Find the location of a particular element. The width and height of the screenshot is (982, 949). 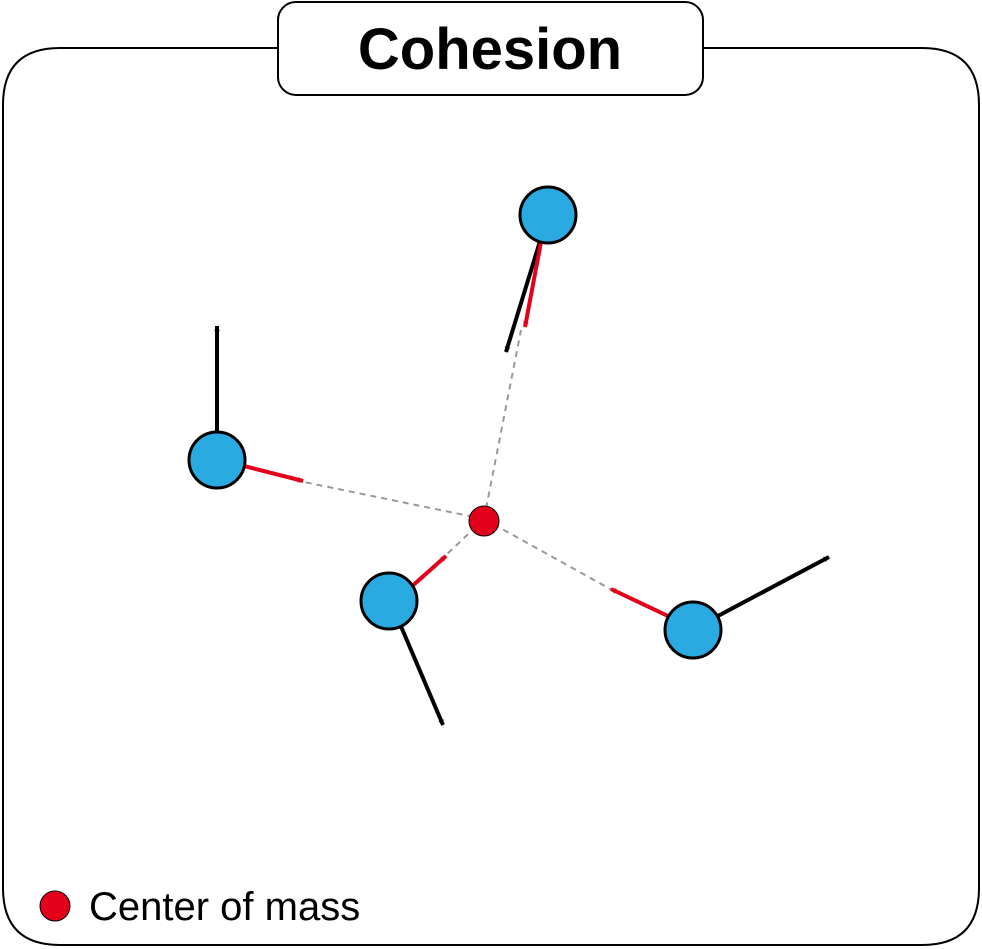

velocity-arrow-bottom-left is located at coordinates (421, 674).